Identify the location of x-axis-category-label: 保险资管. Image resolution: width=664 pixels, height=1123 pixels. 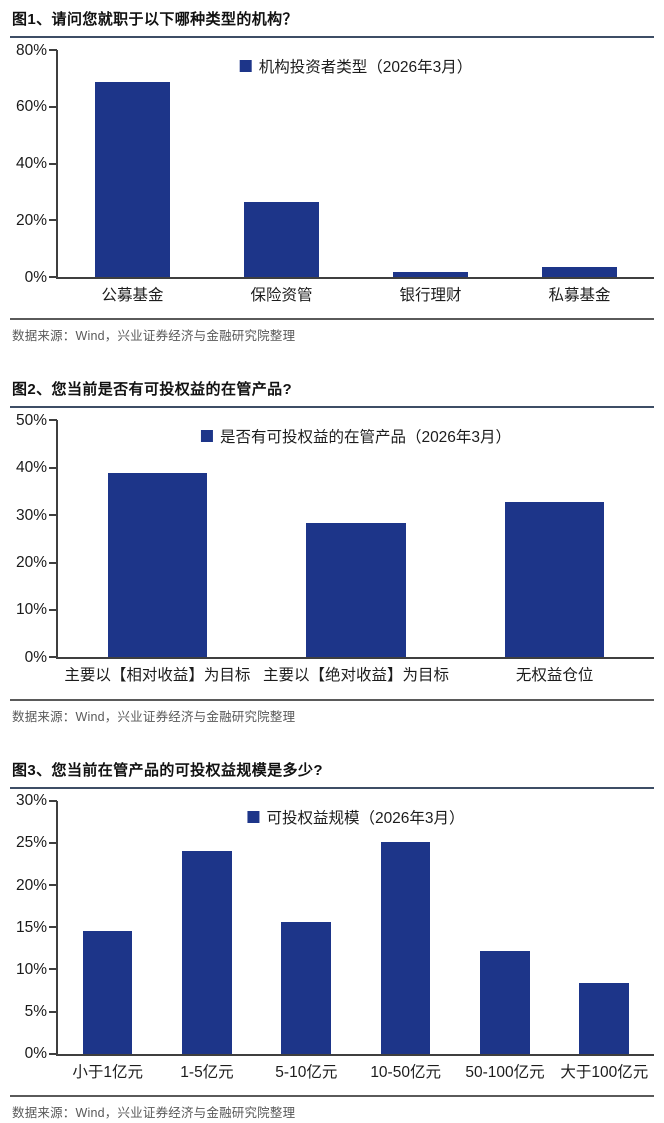
(281, 295).